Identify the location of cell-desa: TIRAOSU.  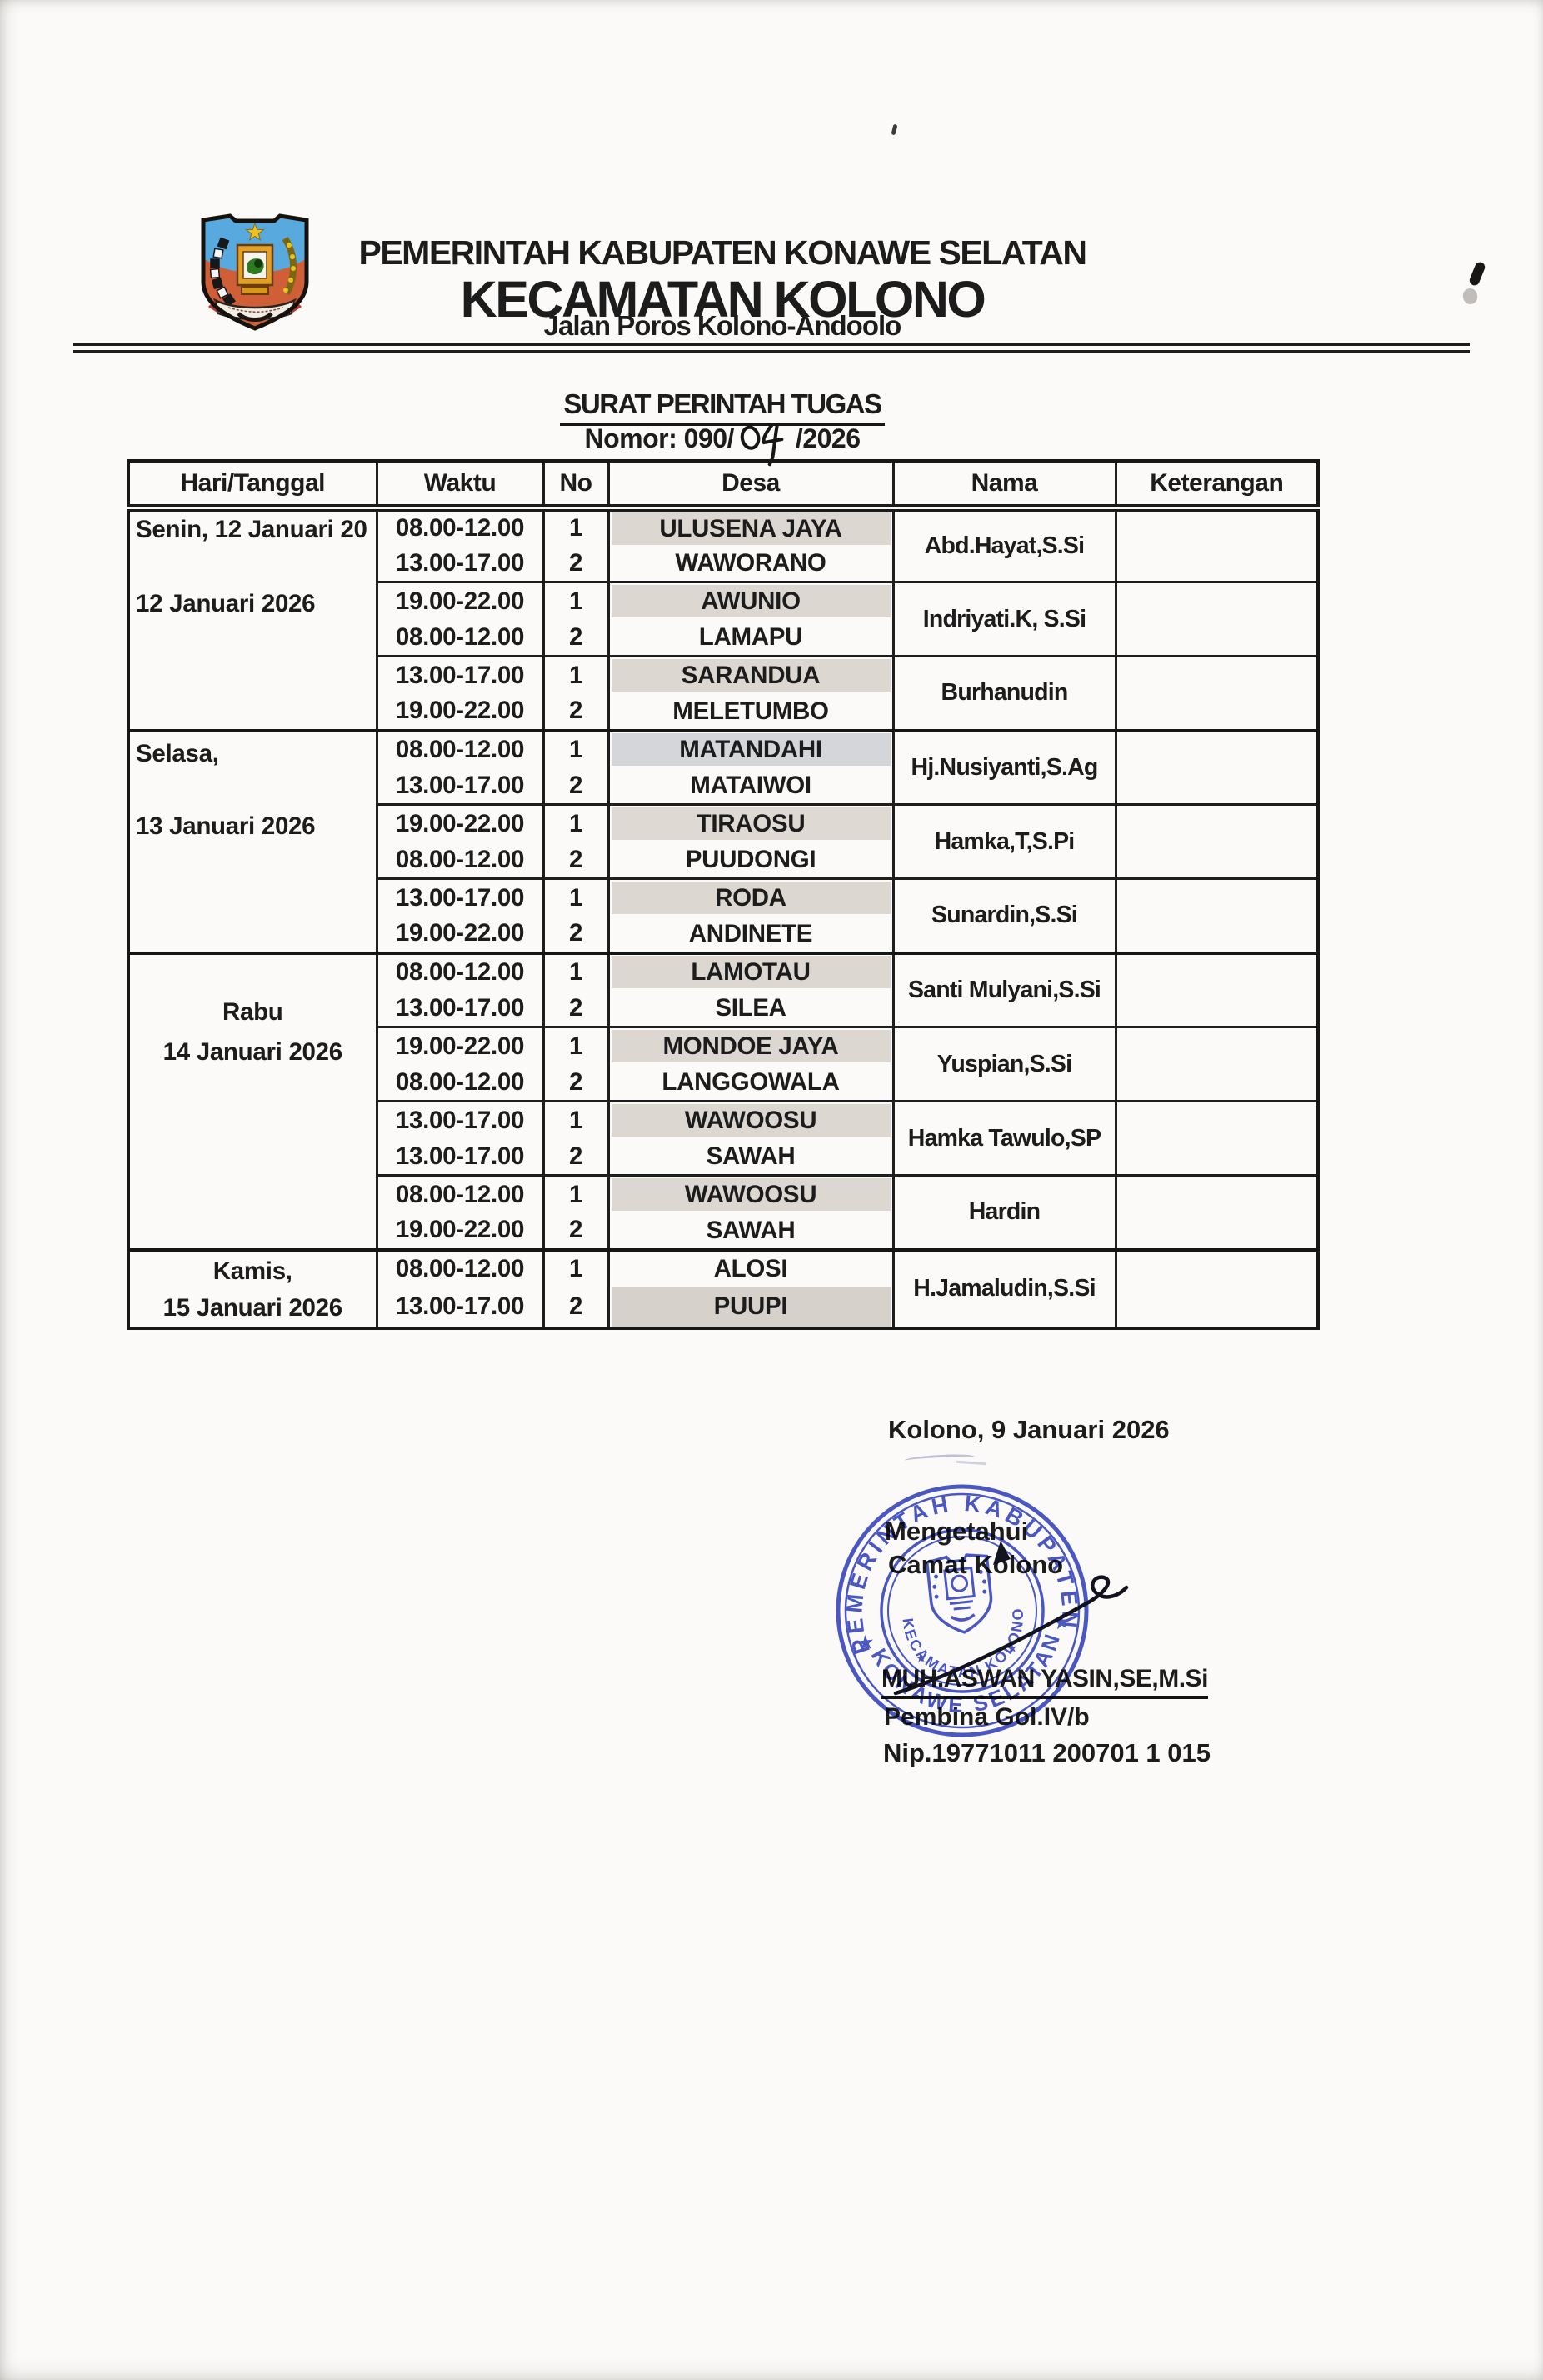
(751, 822).